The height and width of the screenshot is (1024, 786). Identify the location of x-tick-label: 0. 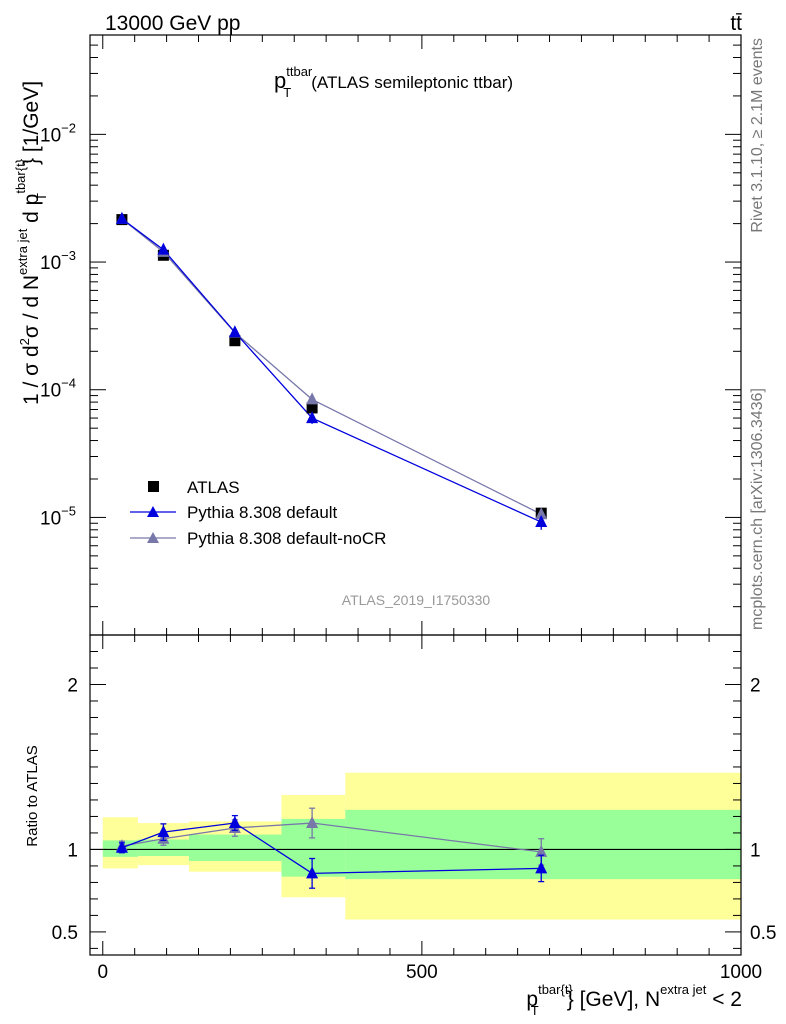
(102, 972).